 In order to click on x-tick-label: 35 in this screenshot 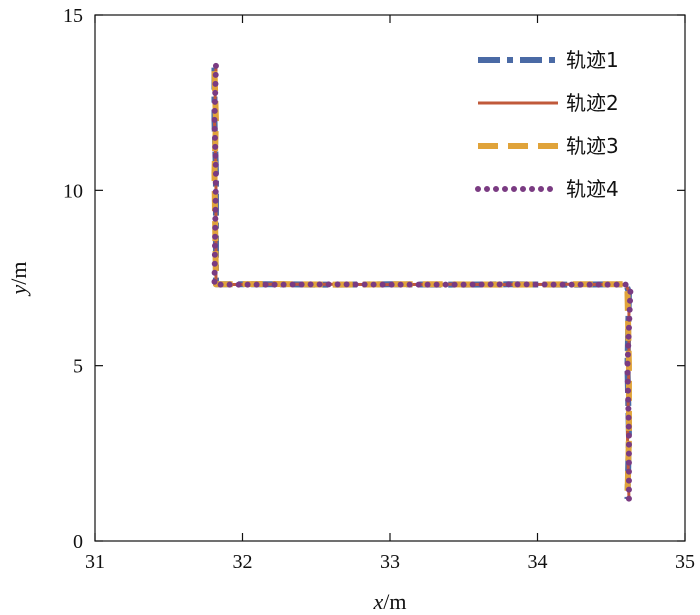, I will do `click(685, 562)`.